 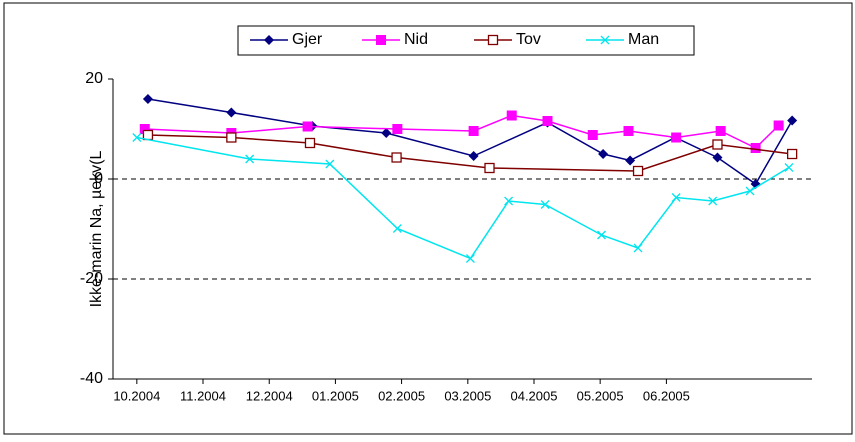 What do you see at coordinates (203, 395) in the screenshot?
I see `x-tick-label: 11.2004` at bounding box center [203, 395].